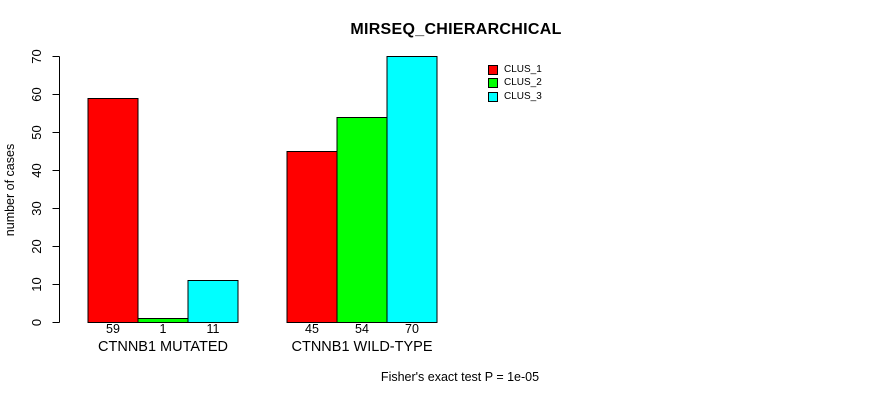 Image resolution: width=890 pixels, height=400 pixels. What do you see at coordinates (113, 329) in the screenshot?
I see `bar-value-label: 59` at bounding box center [113, 329].